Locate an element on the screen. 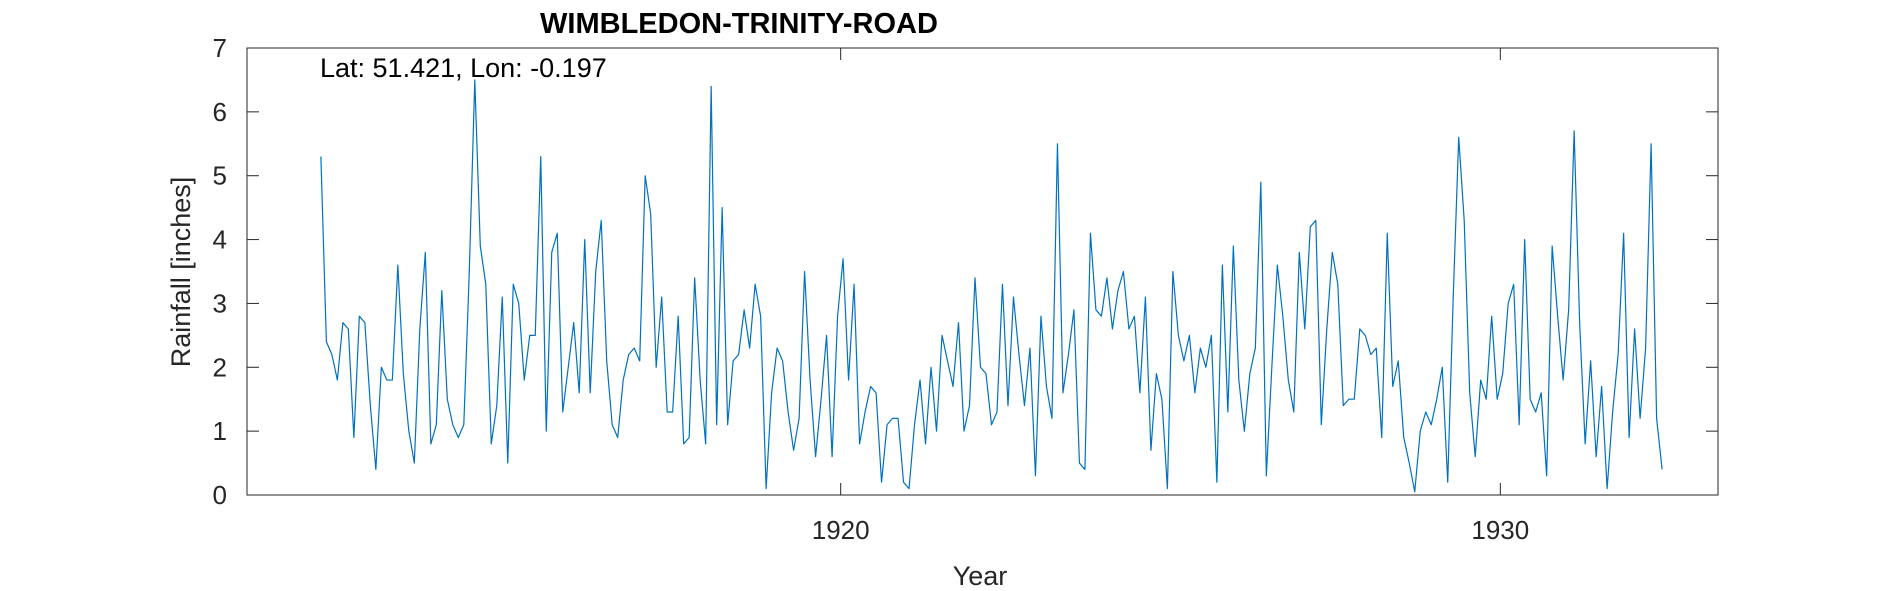 The width and height of the screenshot is (1890, 591). y-tick-label: 5 is located at coordinates (220, 176).